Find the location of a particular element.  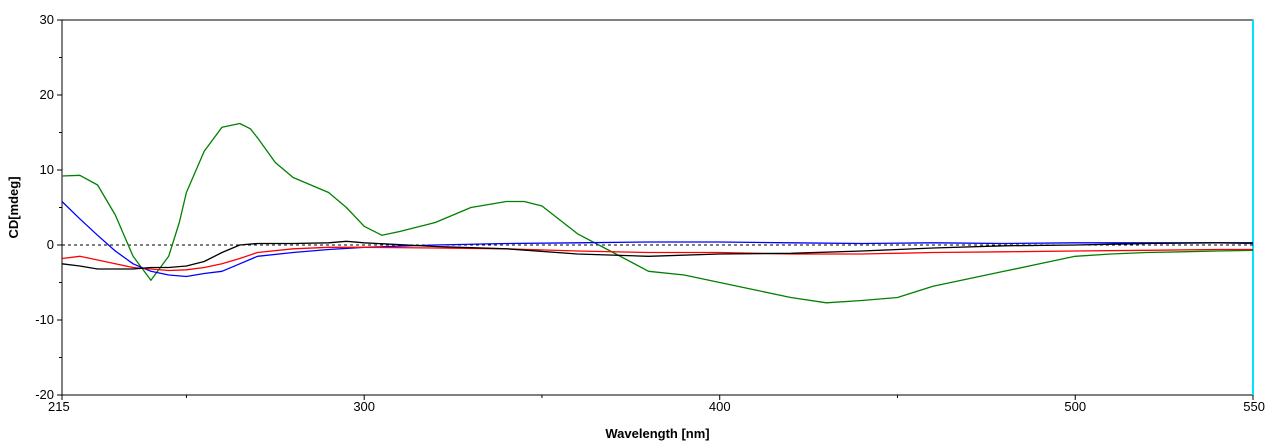

y-tick-label: -20 is located at coordinates (44, 394).